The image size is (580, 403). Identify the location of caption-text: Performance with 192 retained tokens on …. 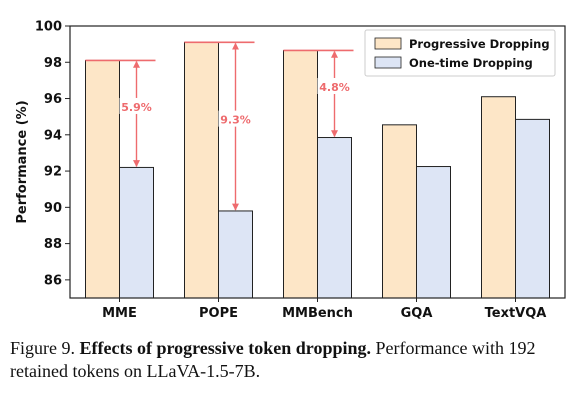
(273, 359).